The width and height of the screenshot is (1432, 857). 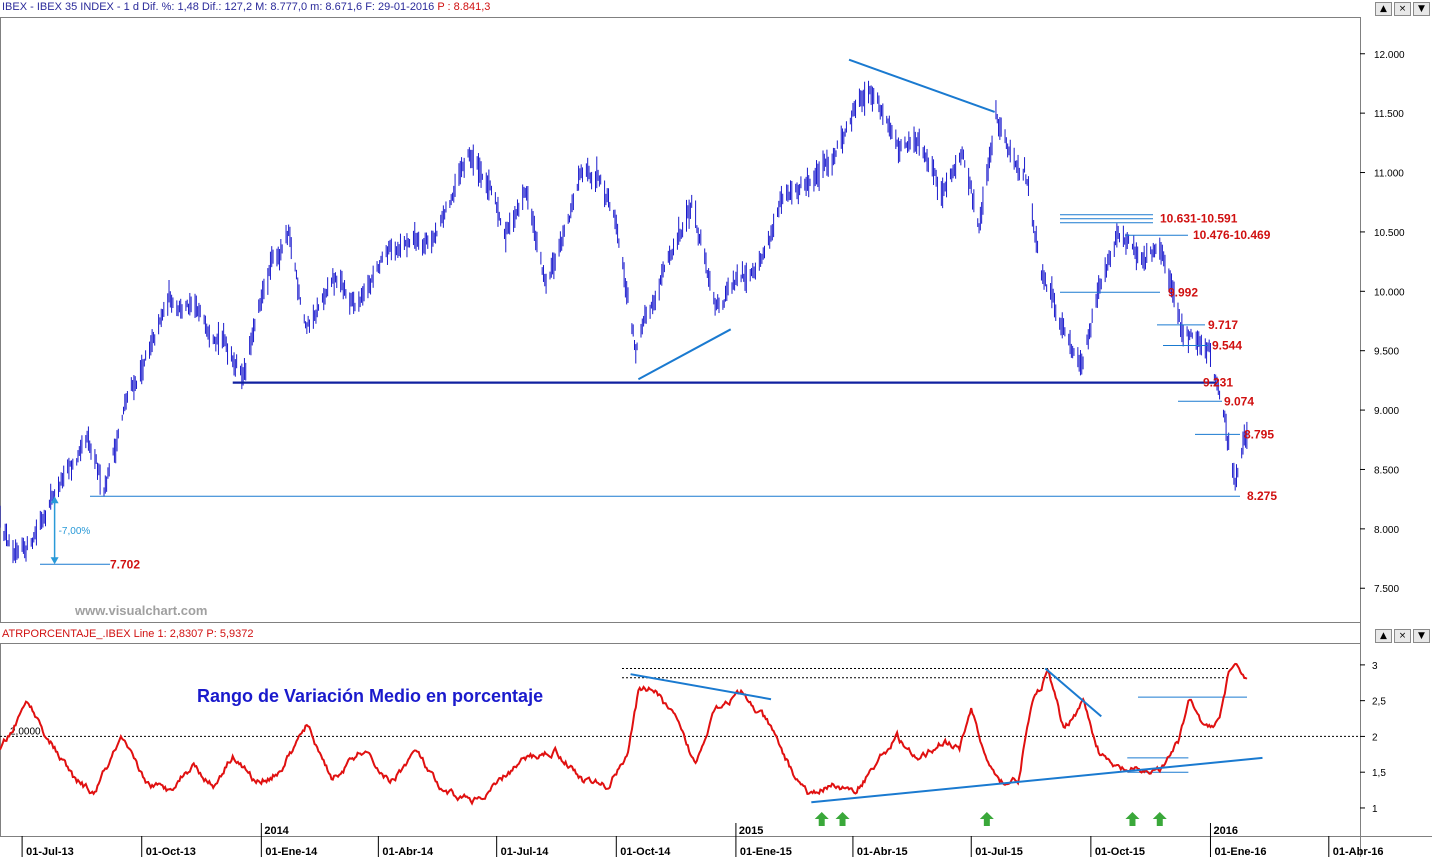 What do you see at coordinates (645, 851) in the screenshot?
I see `time-tick-label: 01-Oct-14` at bounding box center [645, 851].